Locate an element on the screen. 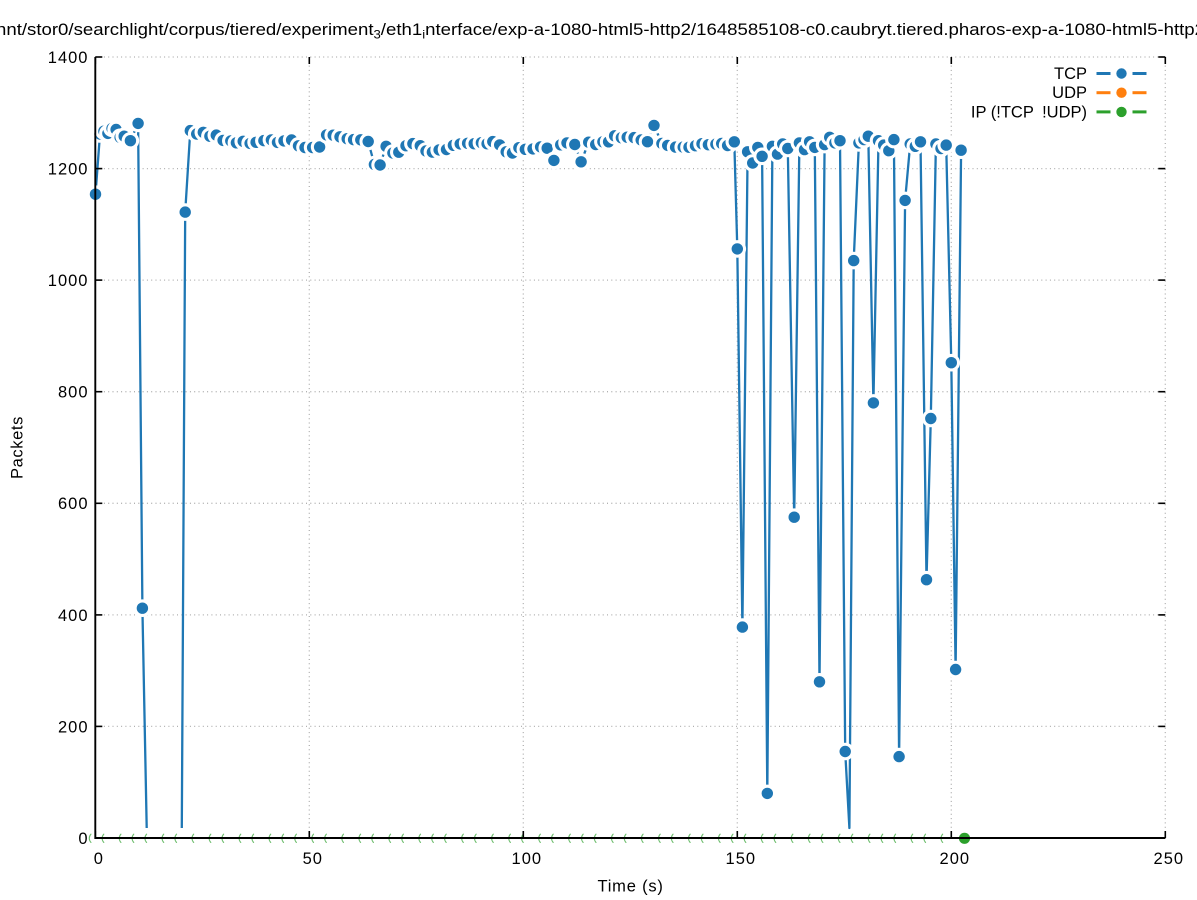  svg-text: 1400 is located at coordinates (68, 58).